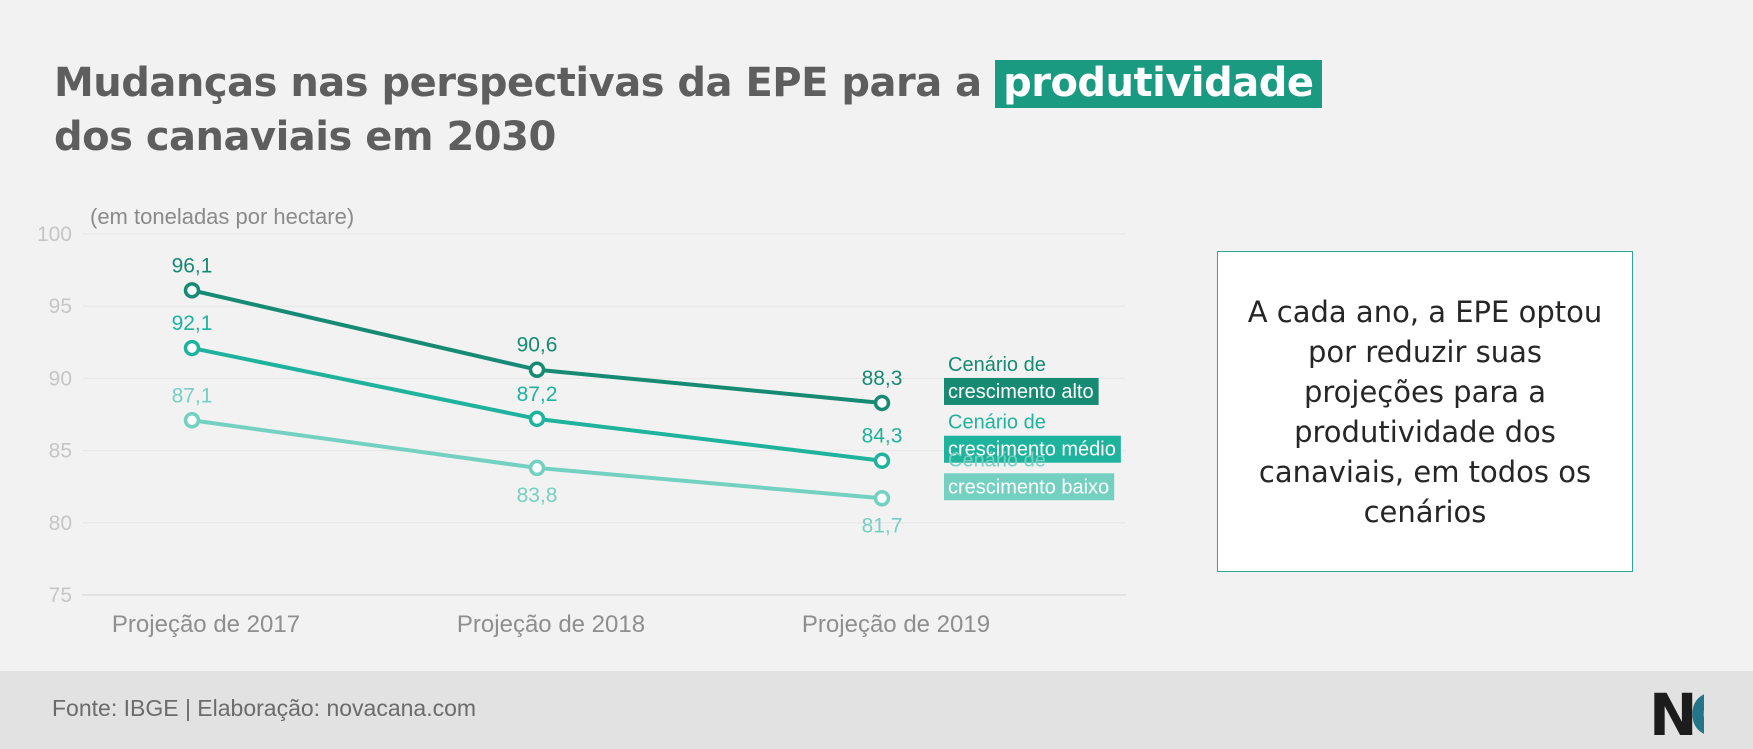 The width and height of the screenshot is (1753, 749). What do you see at coordinates (60, 378) in the screenshot?
I see `y-tick-label: 90` at bounding box center [60, 378].